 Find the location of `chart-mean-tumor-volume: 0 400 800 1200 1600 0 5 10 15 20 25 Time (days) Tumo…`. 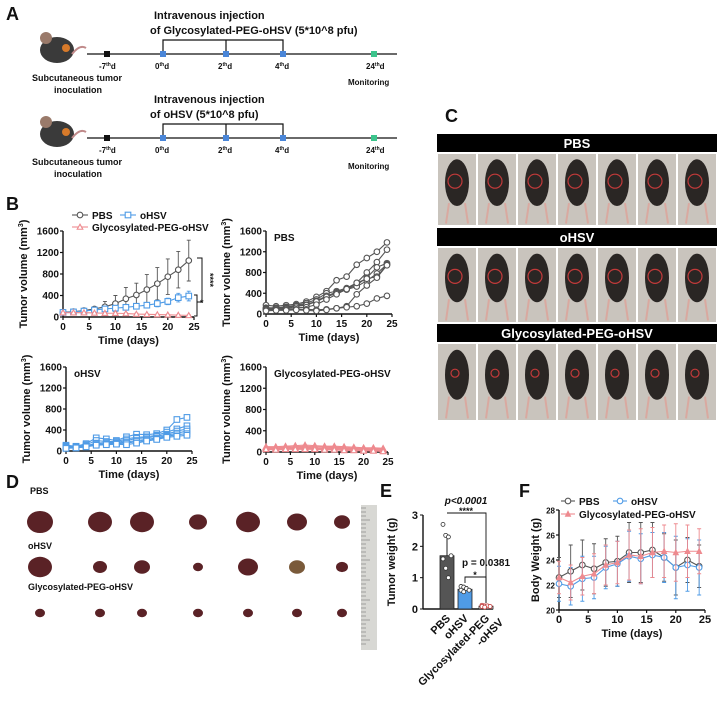

chart-mean-tumor-volume: 0 400 800 1200 1600 0 5 10 15 20 25 Time (days) Tumo… is located at coordinates (116, 279).